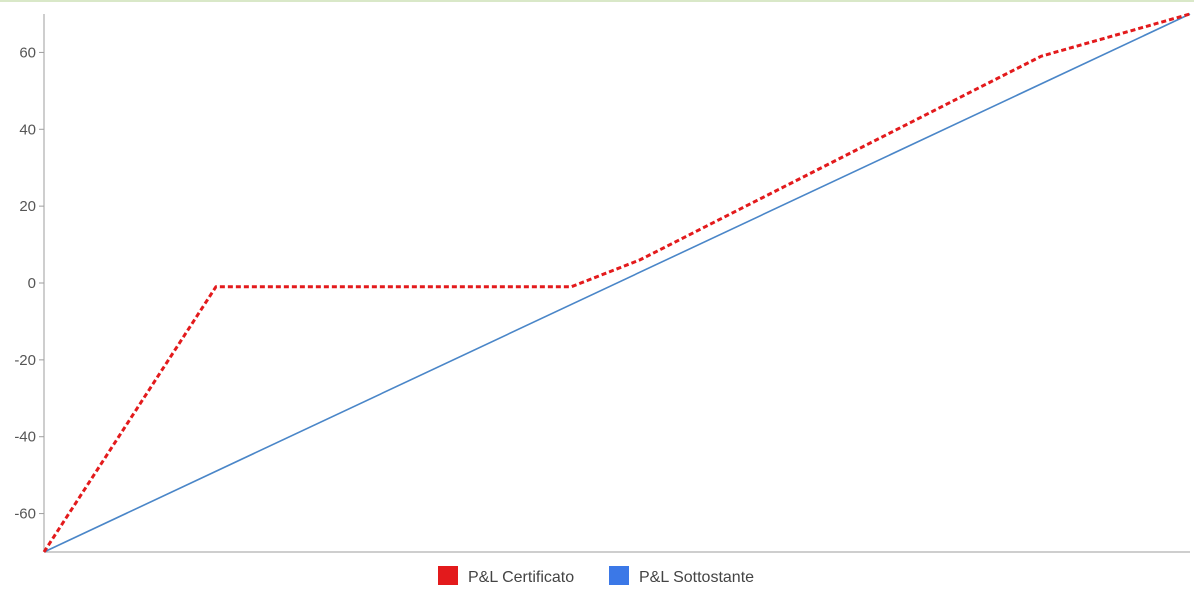 The width and height of the screenshot is (1194, 592). I want to click on legend-label: P&L Sottostante, so click(696, 577).